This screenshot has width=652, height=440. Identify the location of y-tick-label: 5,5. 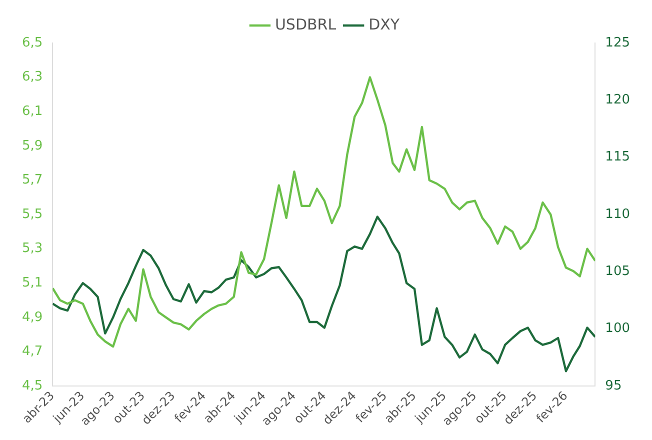
(32, 214).